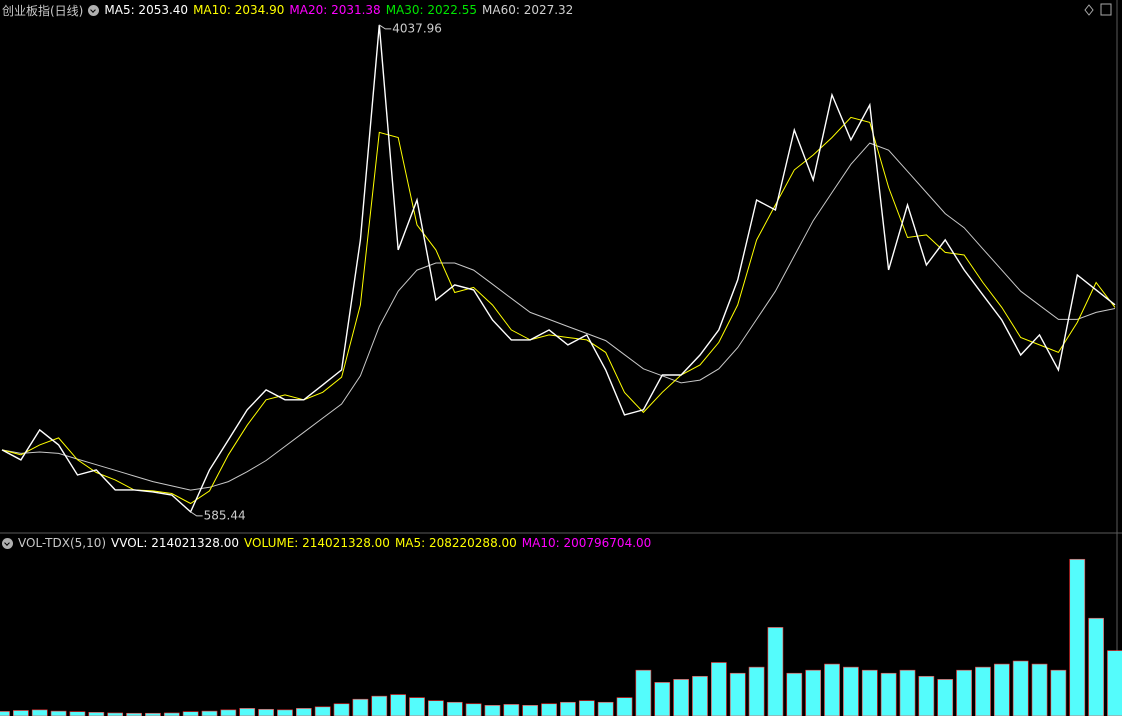 The height and width of the screenshot is (716, 1122). What do you see at coordinates (586, 543) in the screenshot?
I see `indicator-value: MA10: 200796704.00` at bounding box center [586, 543].